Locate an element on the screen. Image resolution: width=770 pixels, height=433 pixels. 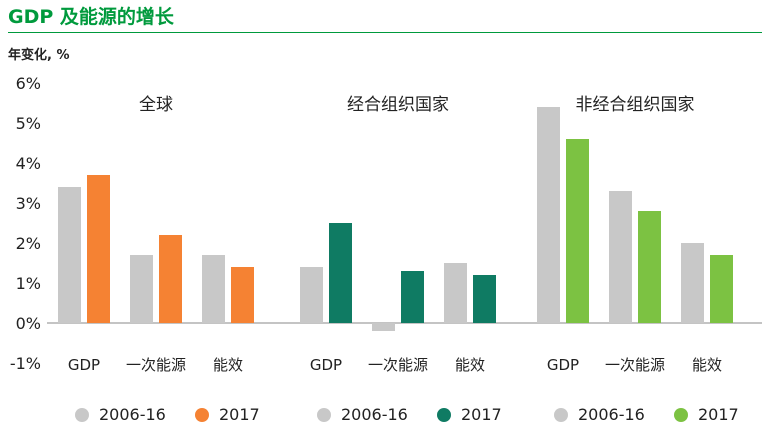
y-tick-label: 5% is located at coordinates (28, 123).